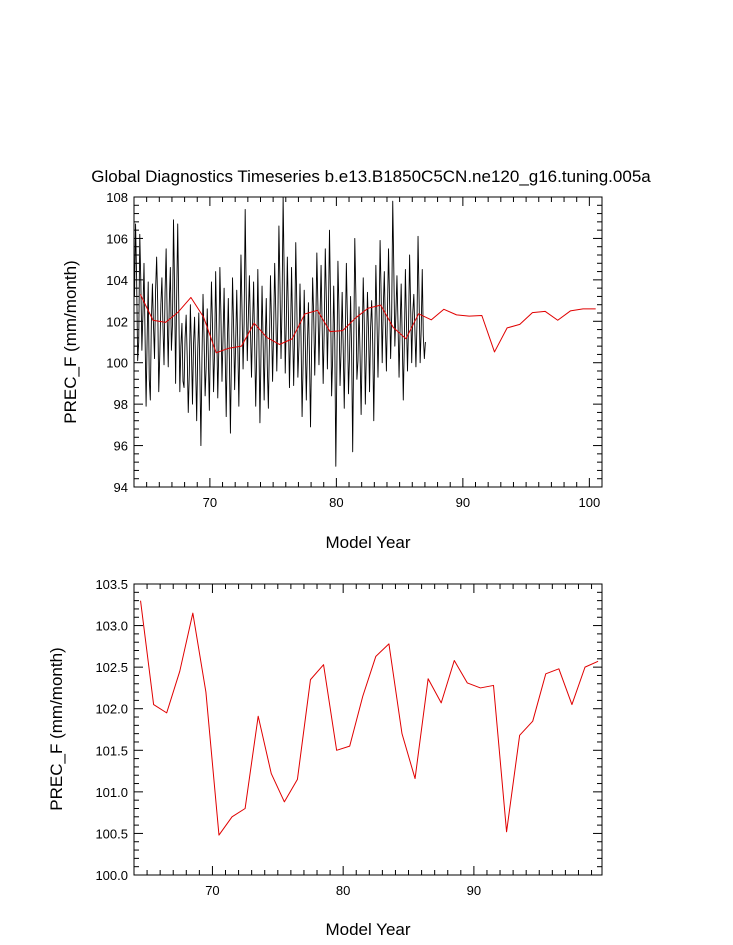 The image size is (733, 945). I want to click on top-y-tick-label: 100, so click(117, 363).